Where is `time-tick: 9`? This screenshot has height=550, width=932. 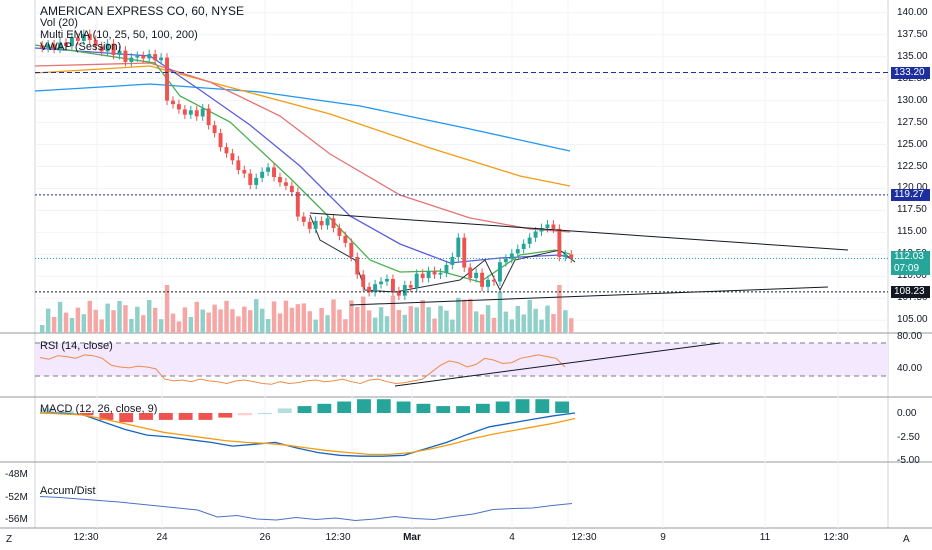
time-tick: 9 is located at coordinates (663, 537).